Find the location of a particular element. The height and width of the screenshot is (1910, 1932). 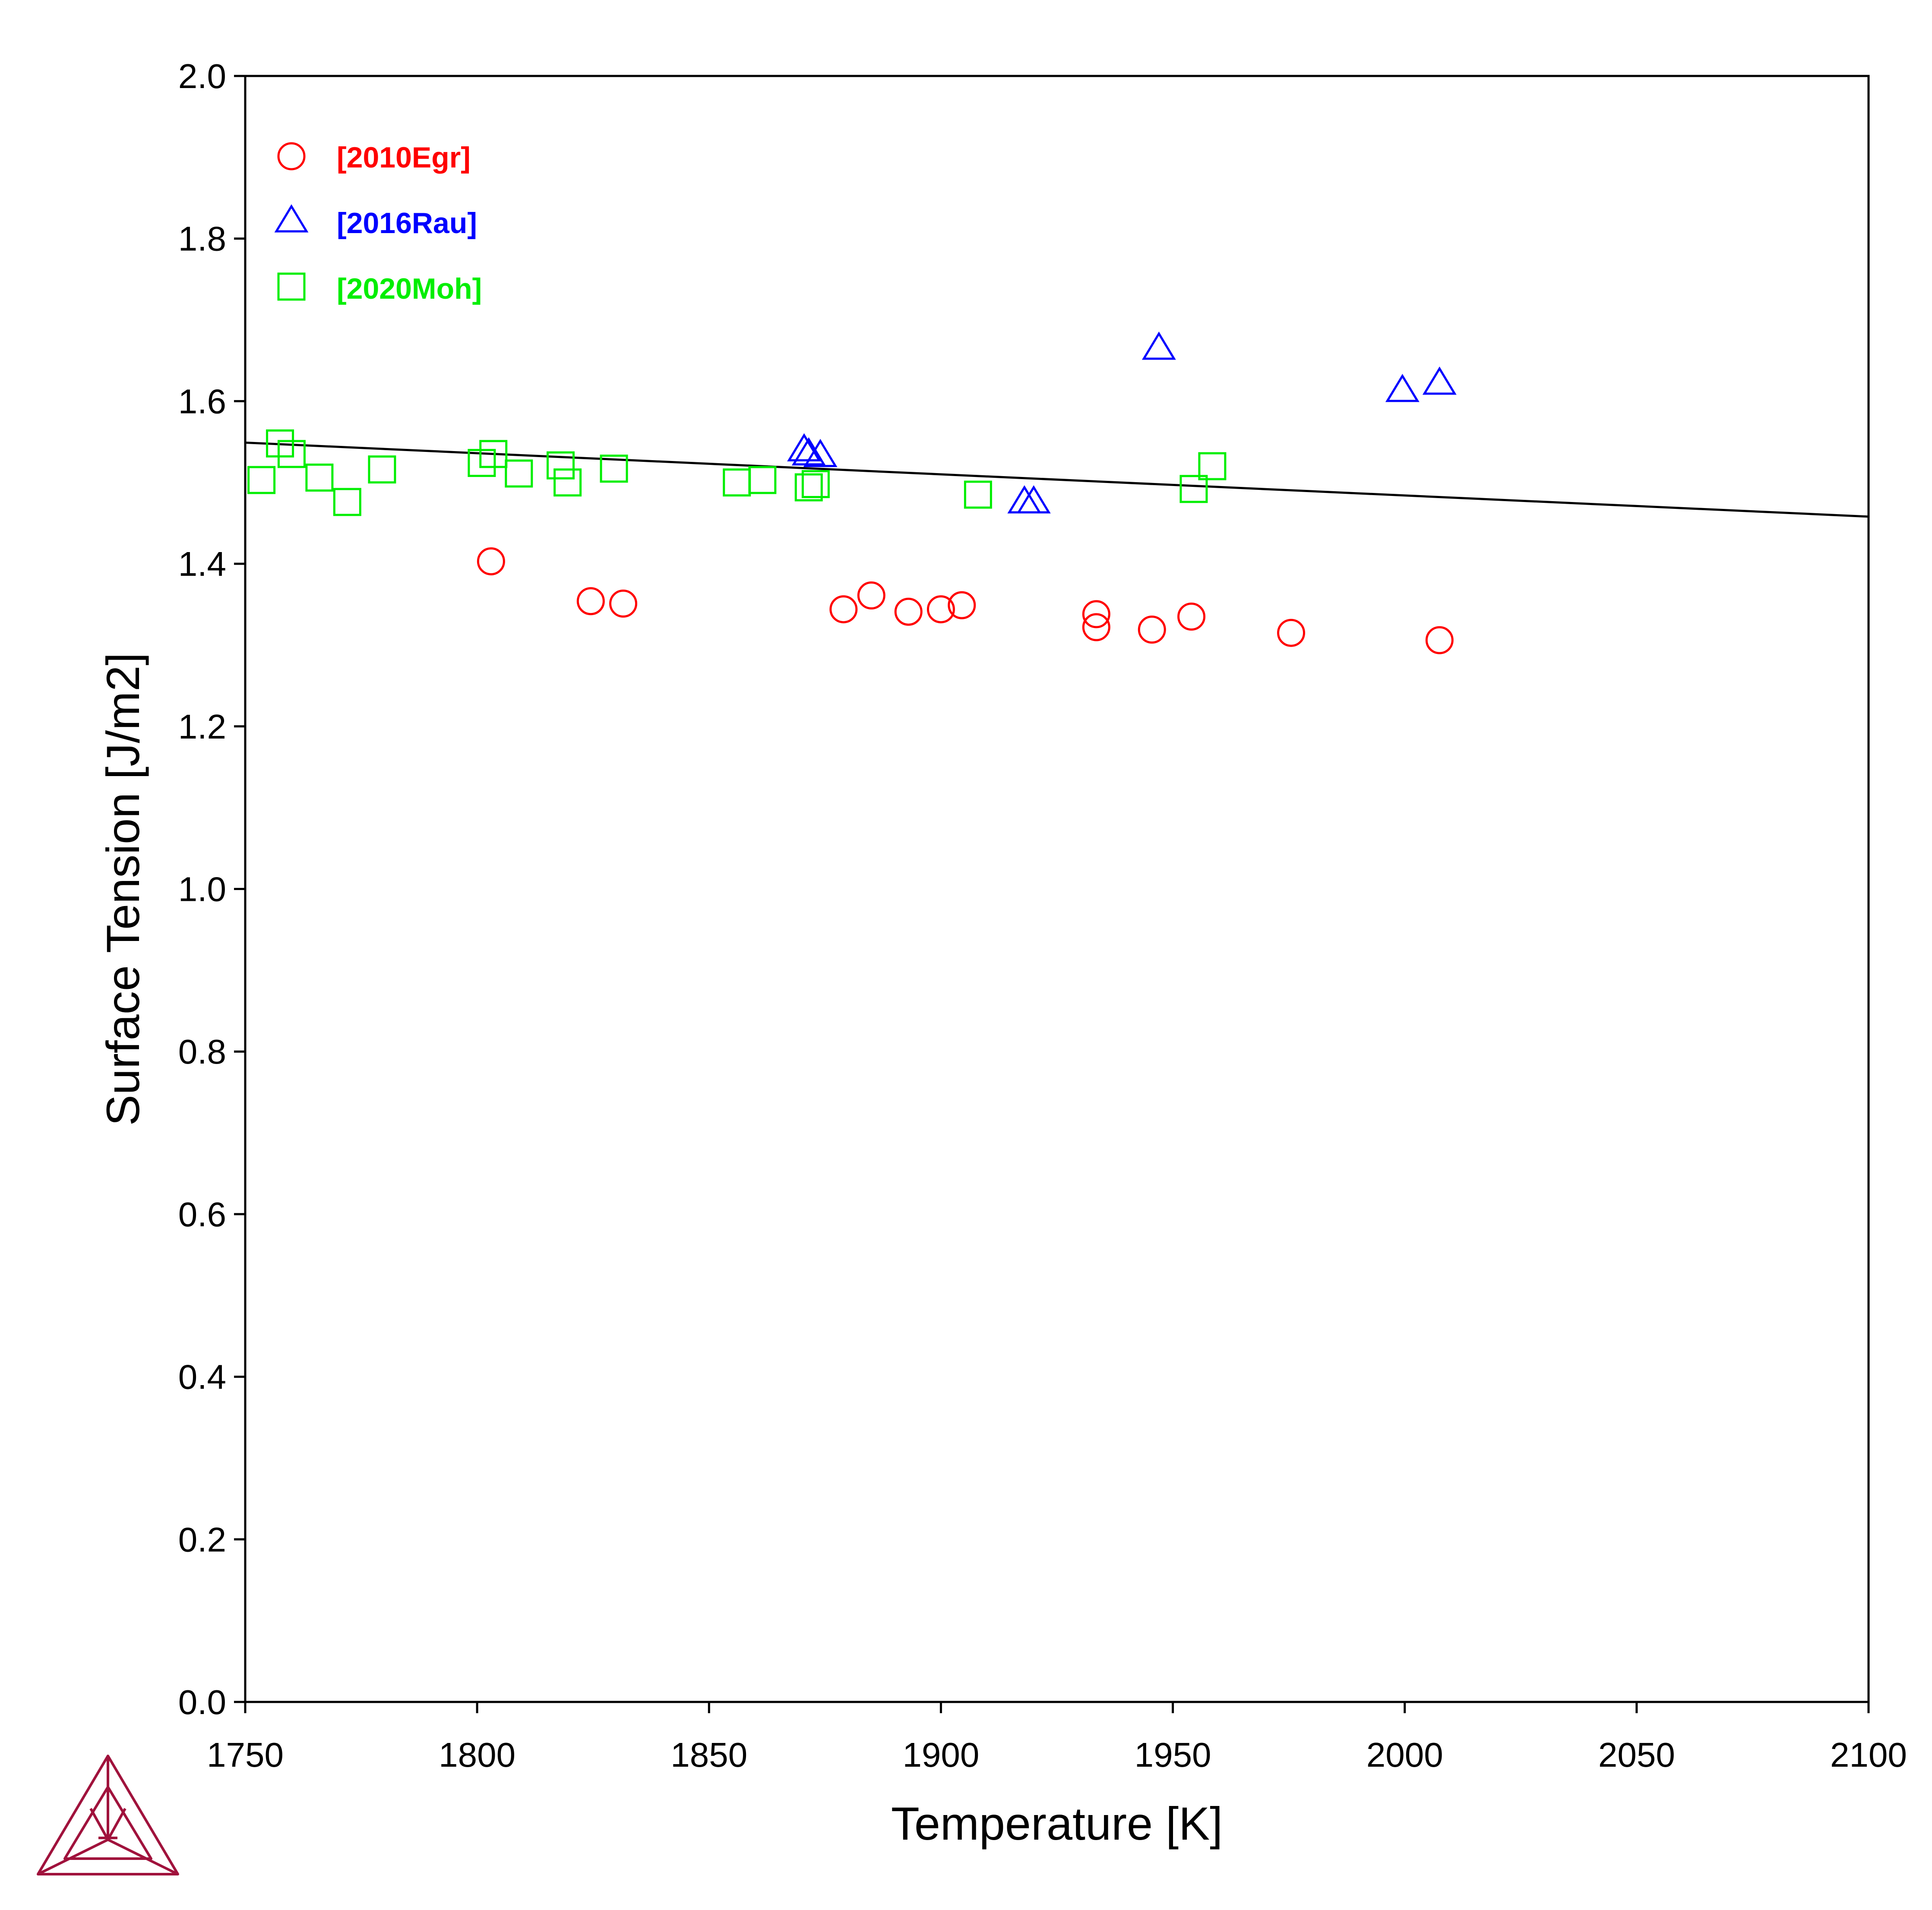

x-tick-label: 2050 is located at coordinates (1636, 1755).